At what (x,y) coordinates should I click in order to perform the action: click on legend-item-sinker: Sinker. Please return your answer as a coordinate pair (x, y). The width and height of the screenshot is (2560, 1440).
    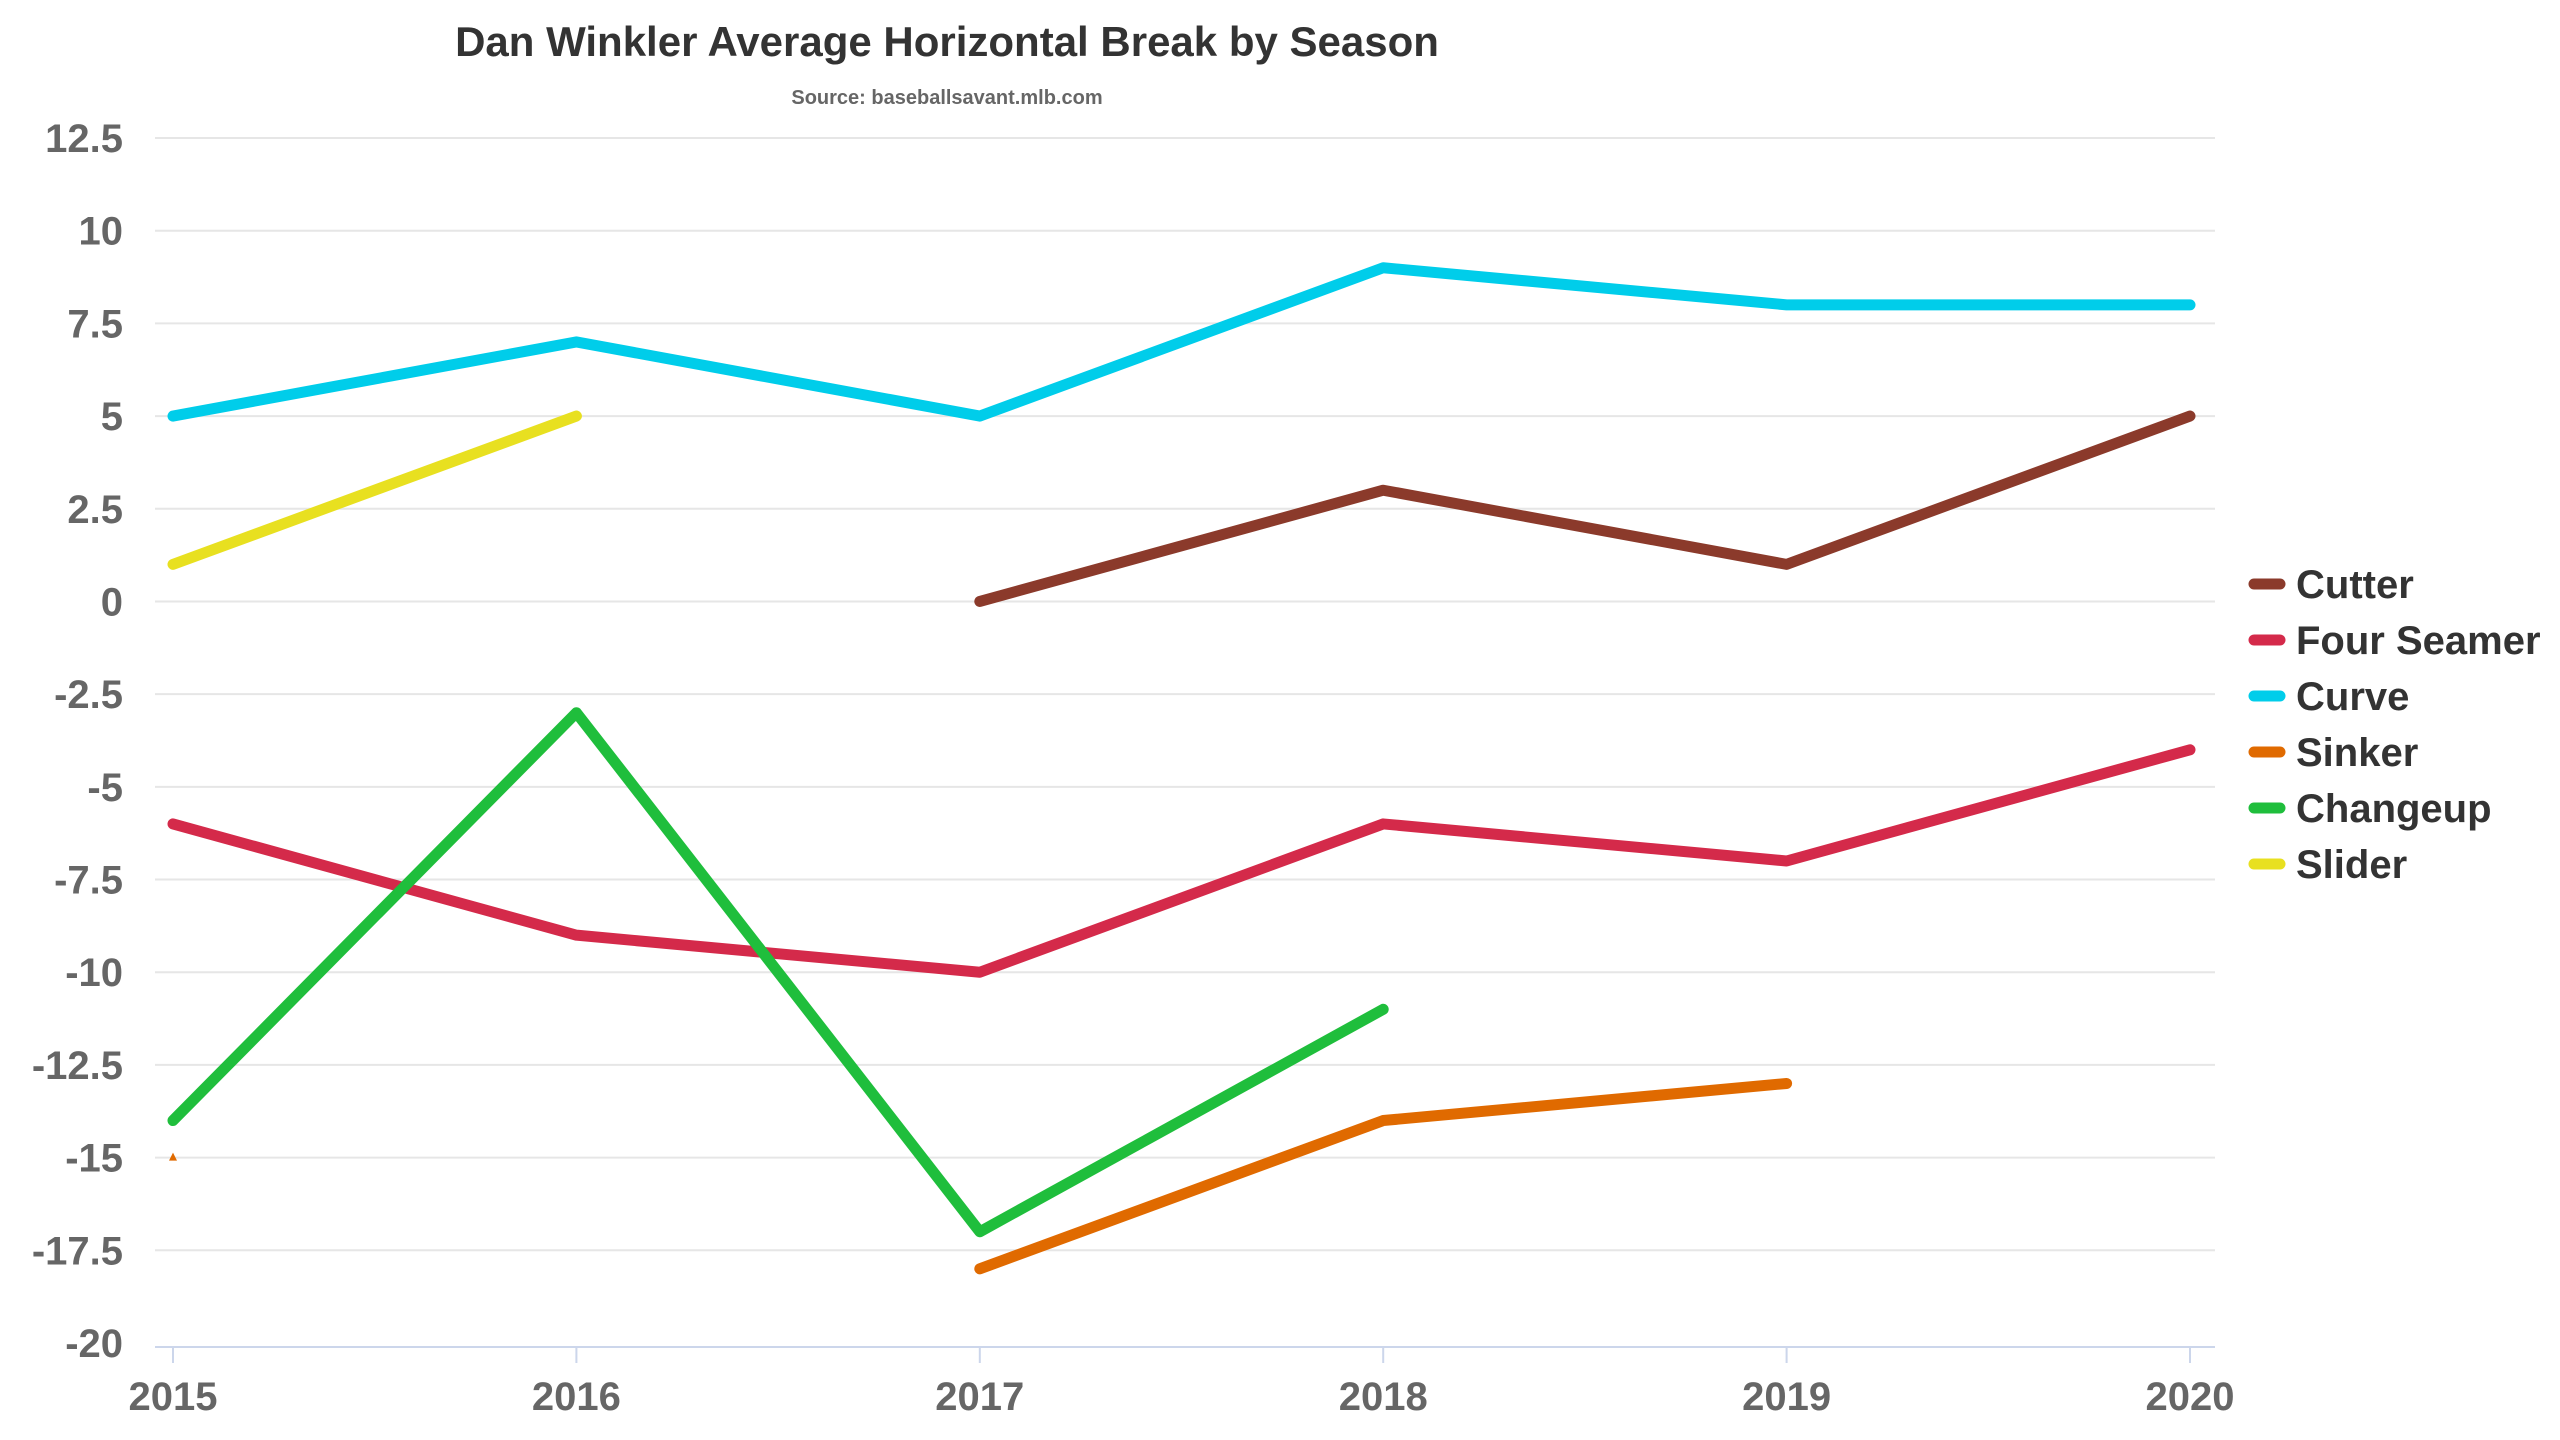
    Looking at the image, I should click on (2333, 753).